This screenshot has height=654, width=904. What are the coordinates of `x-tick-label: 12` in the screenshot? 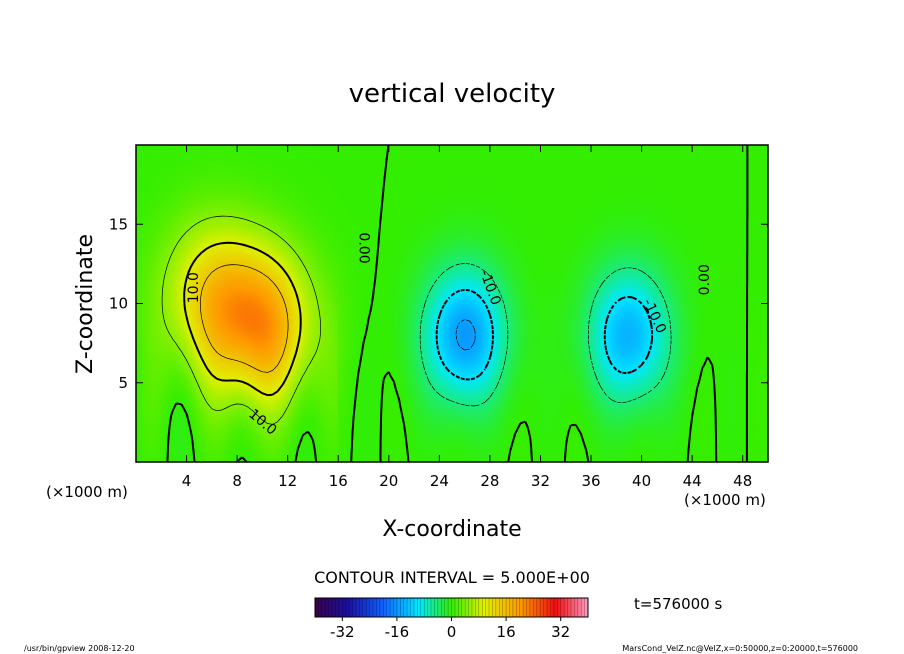 It's located at (287, 481).